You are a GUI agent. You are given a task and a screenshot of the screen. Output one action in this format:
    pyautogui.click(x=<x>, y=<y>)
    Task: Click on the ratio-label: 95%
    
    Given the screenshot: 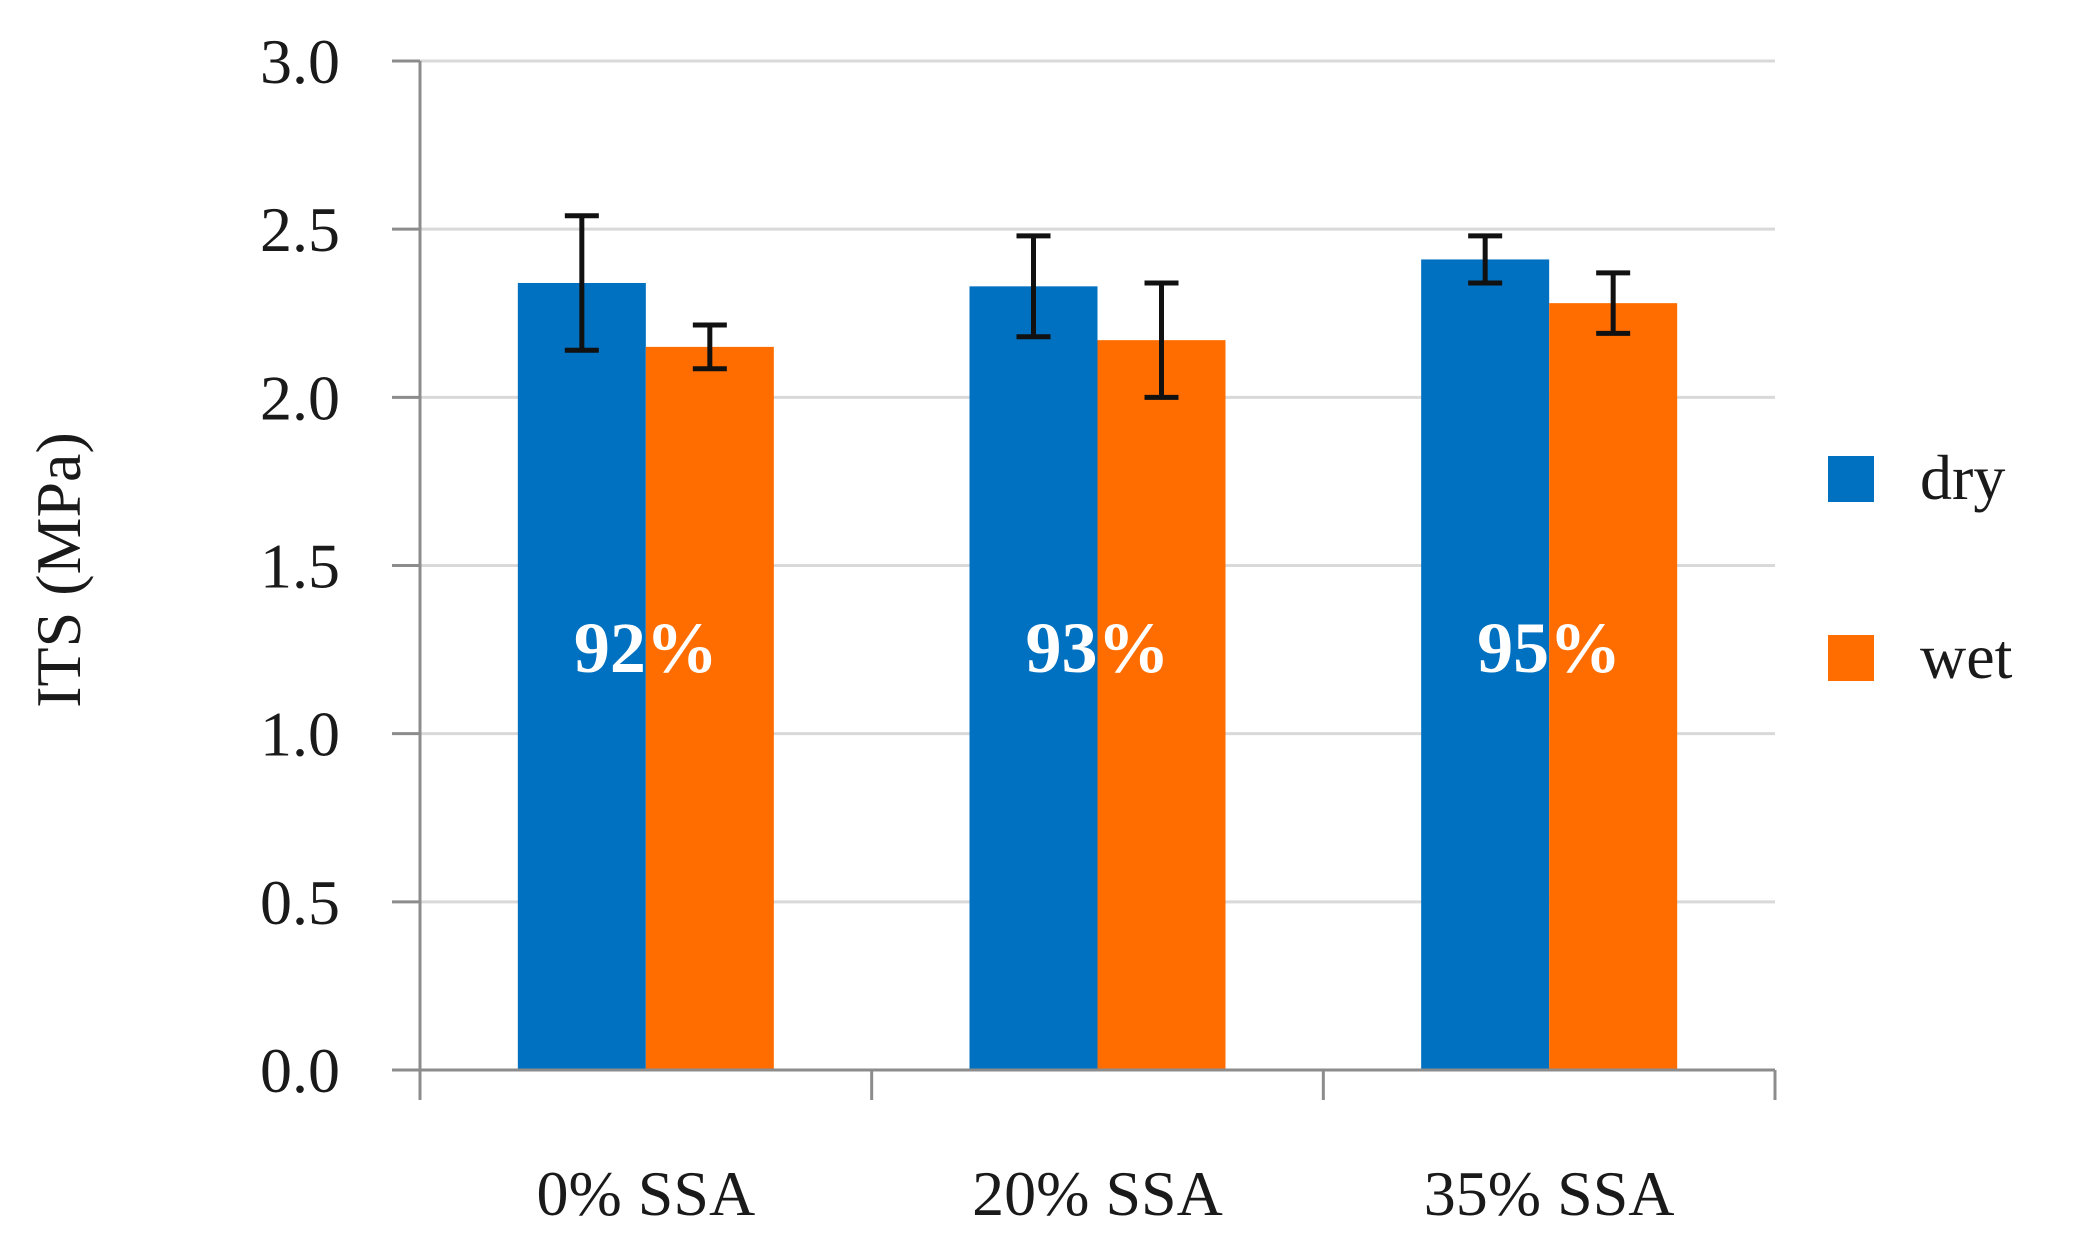 What is the action you would take?
    pyautogui.click(x=1549, y=648)
    